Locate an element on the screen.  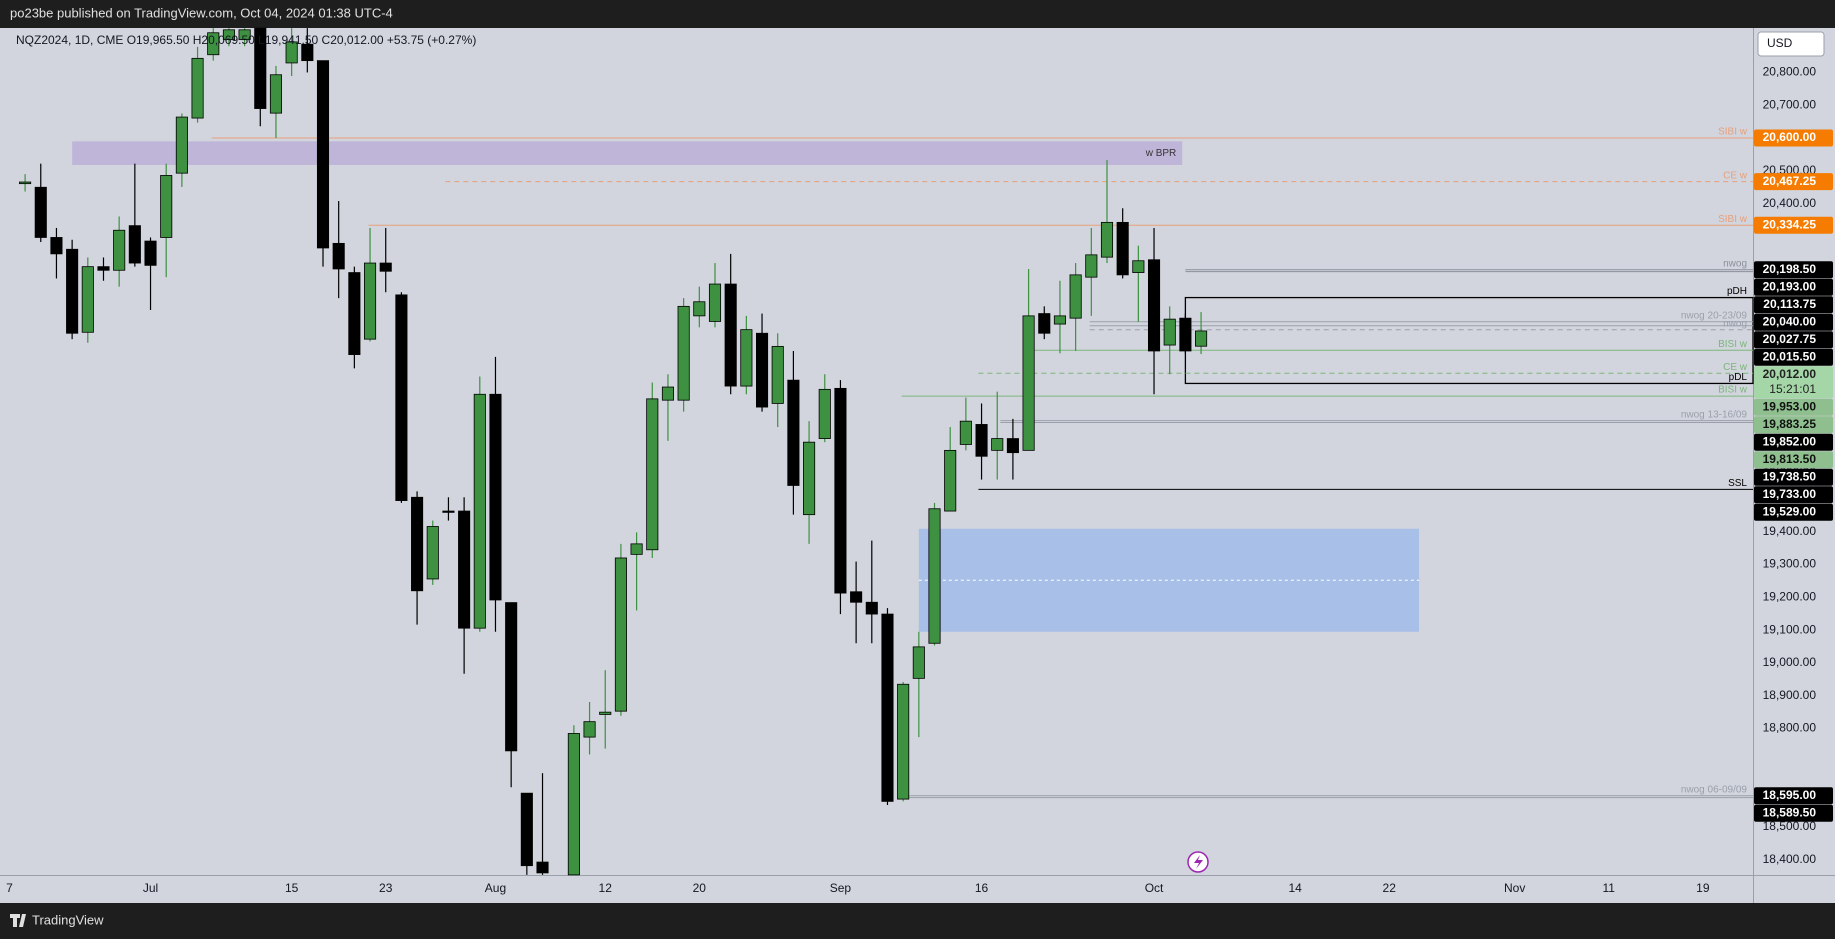
price-label: 19,883.25 is located at coordinates (1790, 424).